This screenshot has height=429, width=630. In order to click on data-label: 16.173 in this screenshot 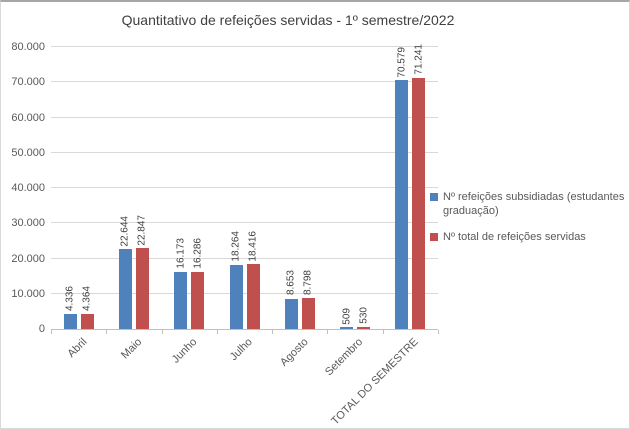, I will do `click(181, 253)`.